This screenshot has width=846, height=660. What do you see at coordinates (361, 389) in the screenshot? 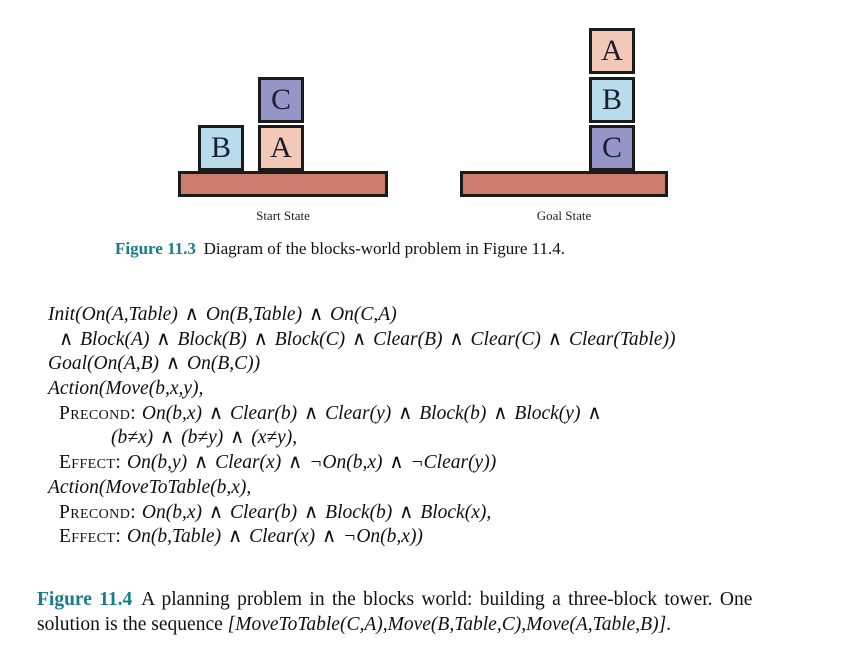
I see `code-line-action-move: Action(Move(b,x,y),` at bounding box center [361, 389].